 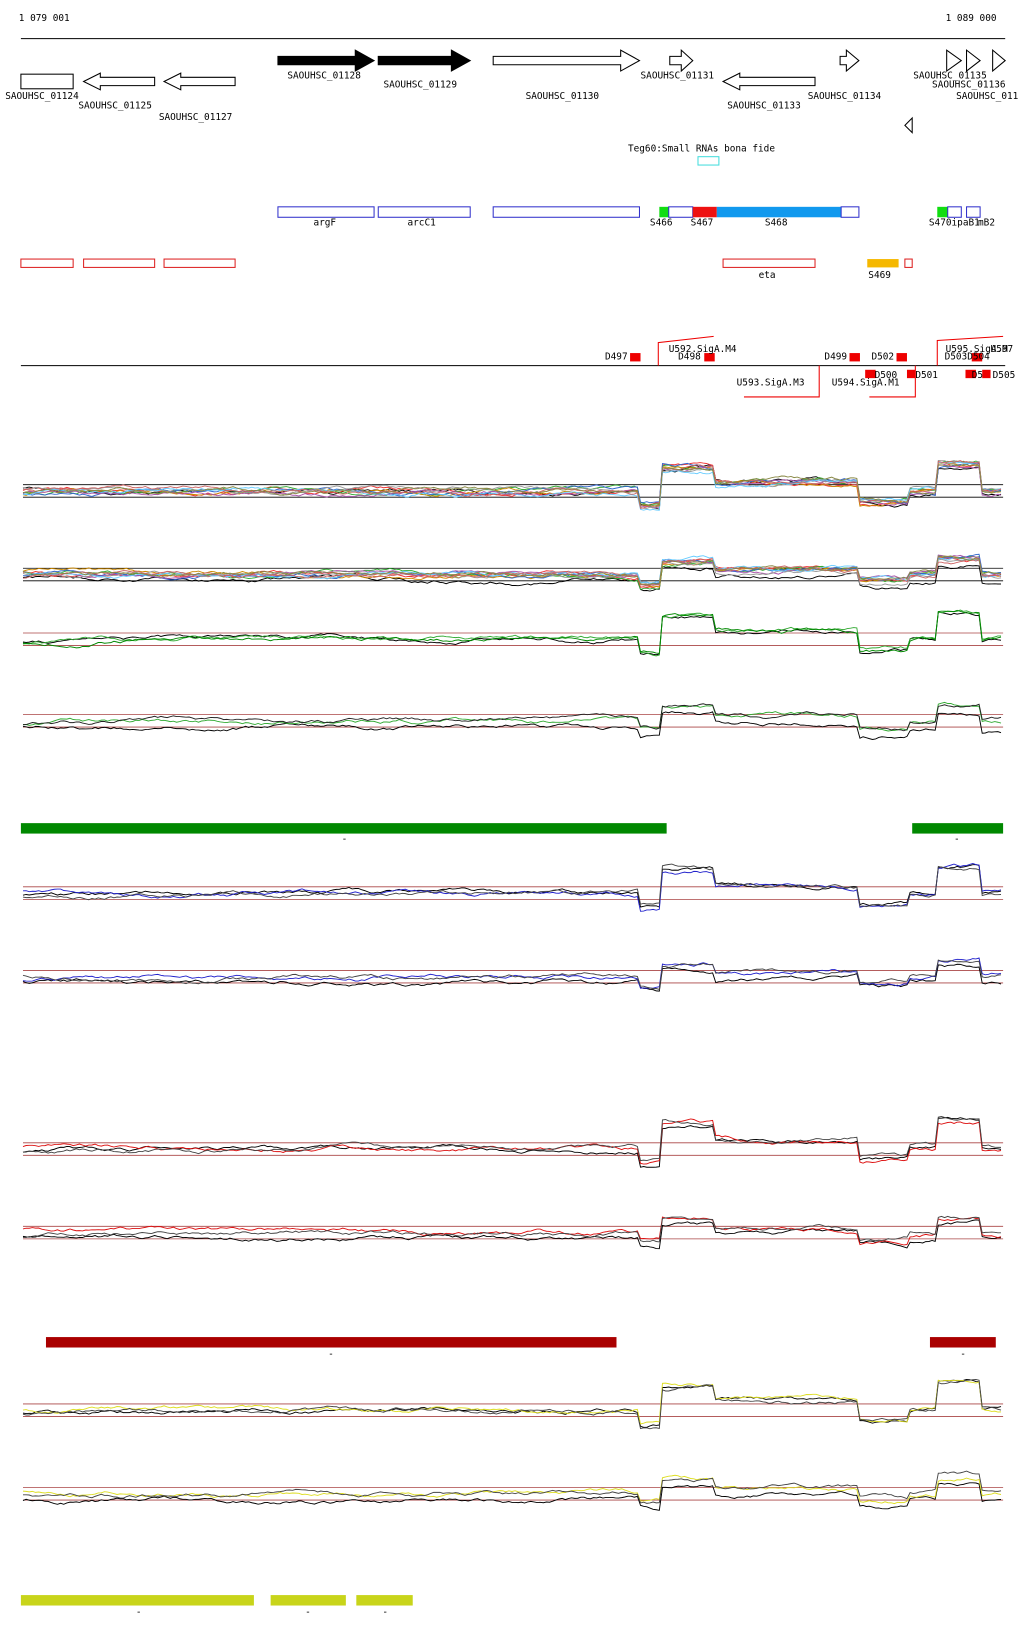 I want to click on gene-label: SAOUHSC_01128, so click(x=324, y=75).